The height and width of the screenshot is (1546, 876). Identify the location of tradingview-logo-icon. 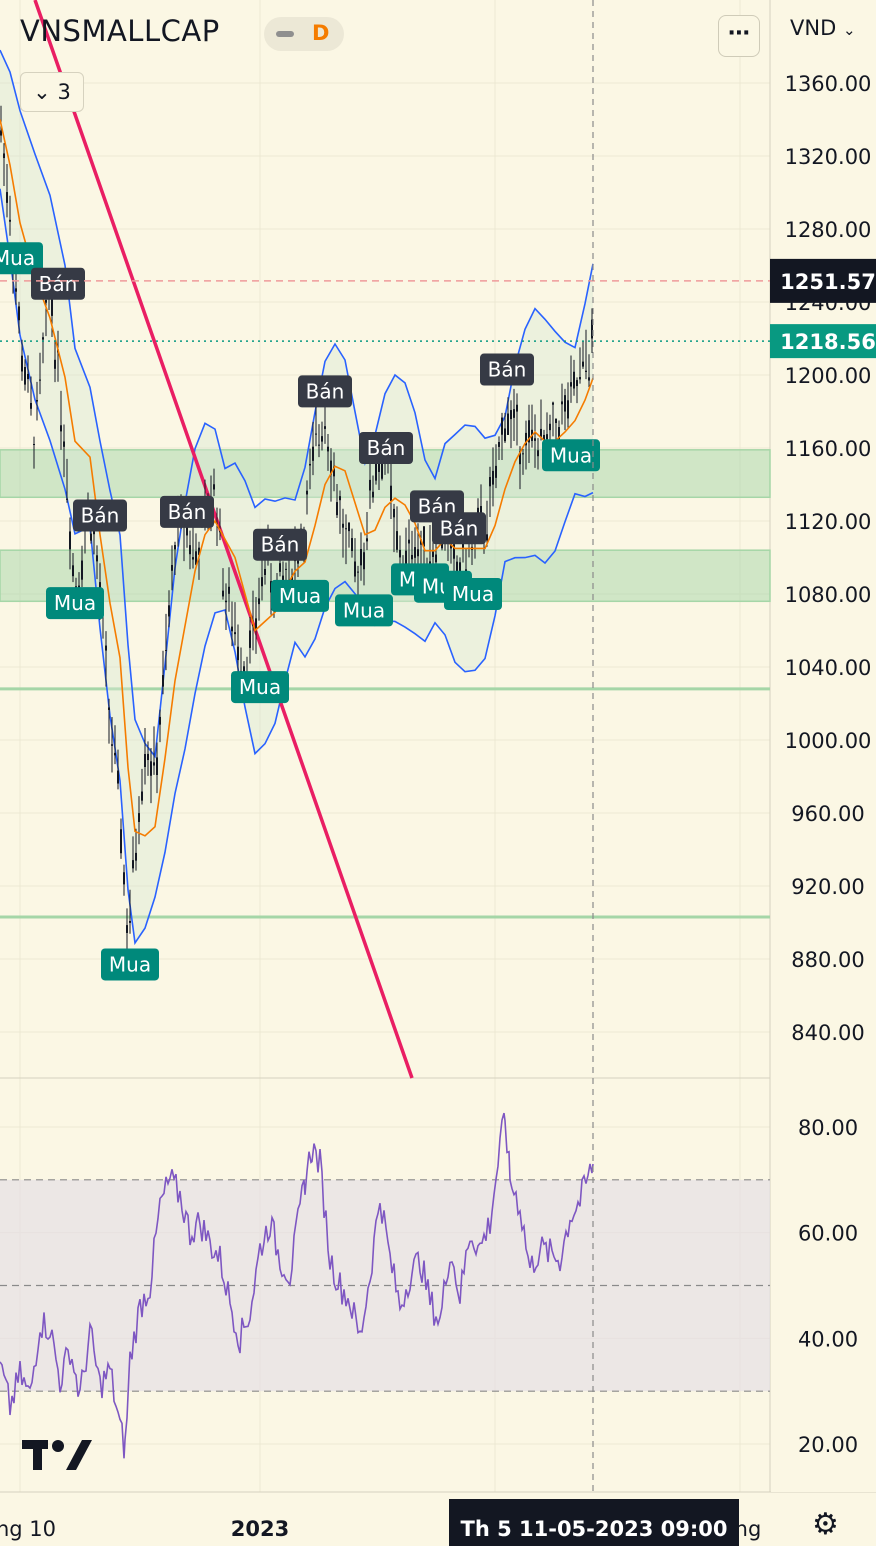
(57, 1456).